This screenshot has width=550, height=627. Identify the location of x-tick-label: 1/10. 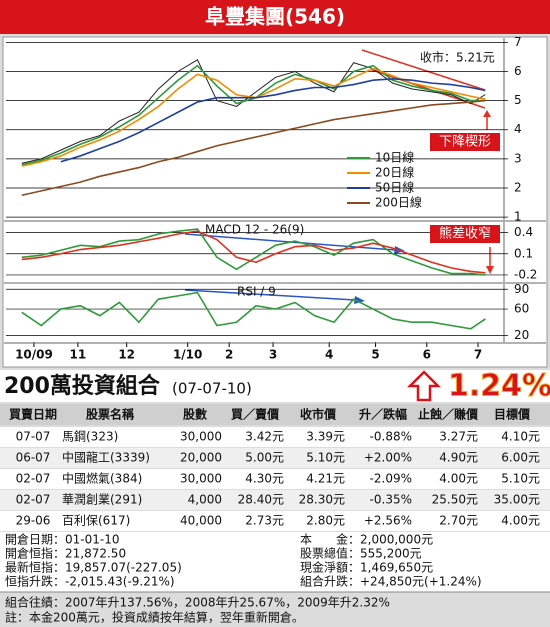
(187, 355).